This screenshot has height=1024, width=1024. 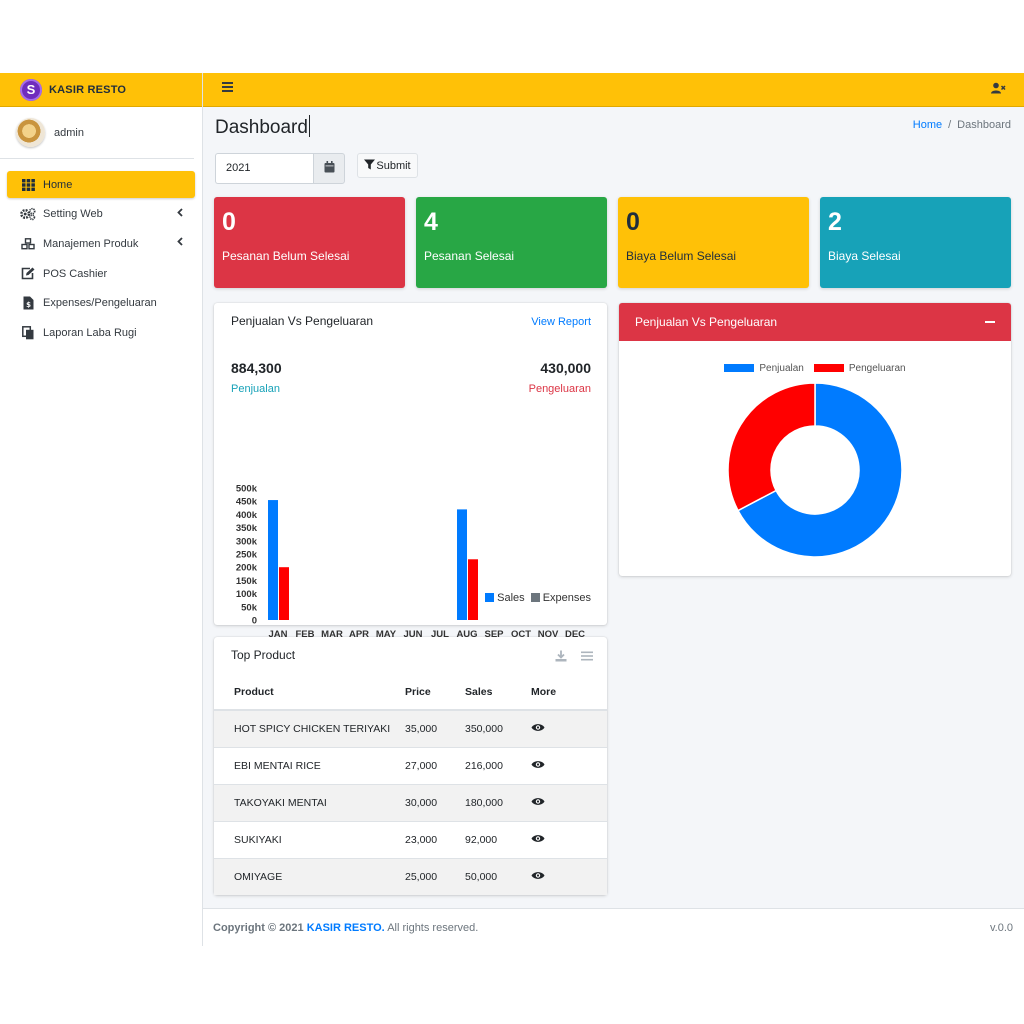 I want to click on x-tick-label: JUL, so click(x=440, y=634).